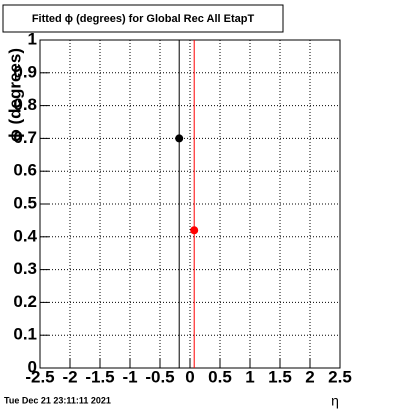  What do you see at coordinates (129, 376) in the screenshot?
I see `x-tick-label: -1` at bounding box center [129, 376].